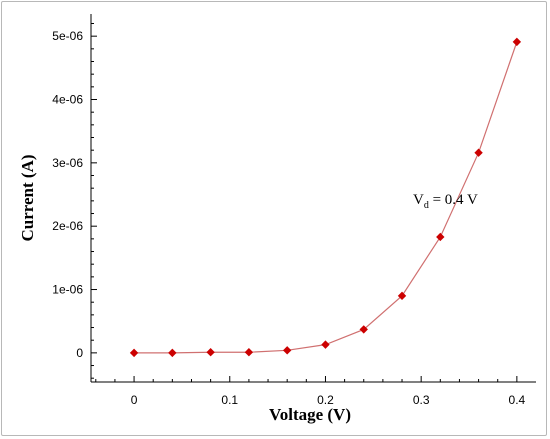 The width and height of the screenshot is (550, 439). I want to click on x-tick-label: 0.3, so click(421, 400).